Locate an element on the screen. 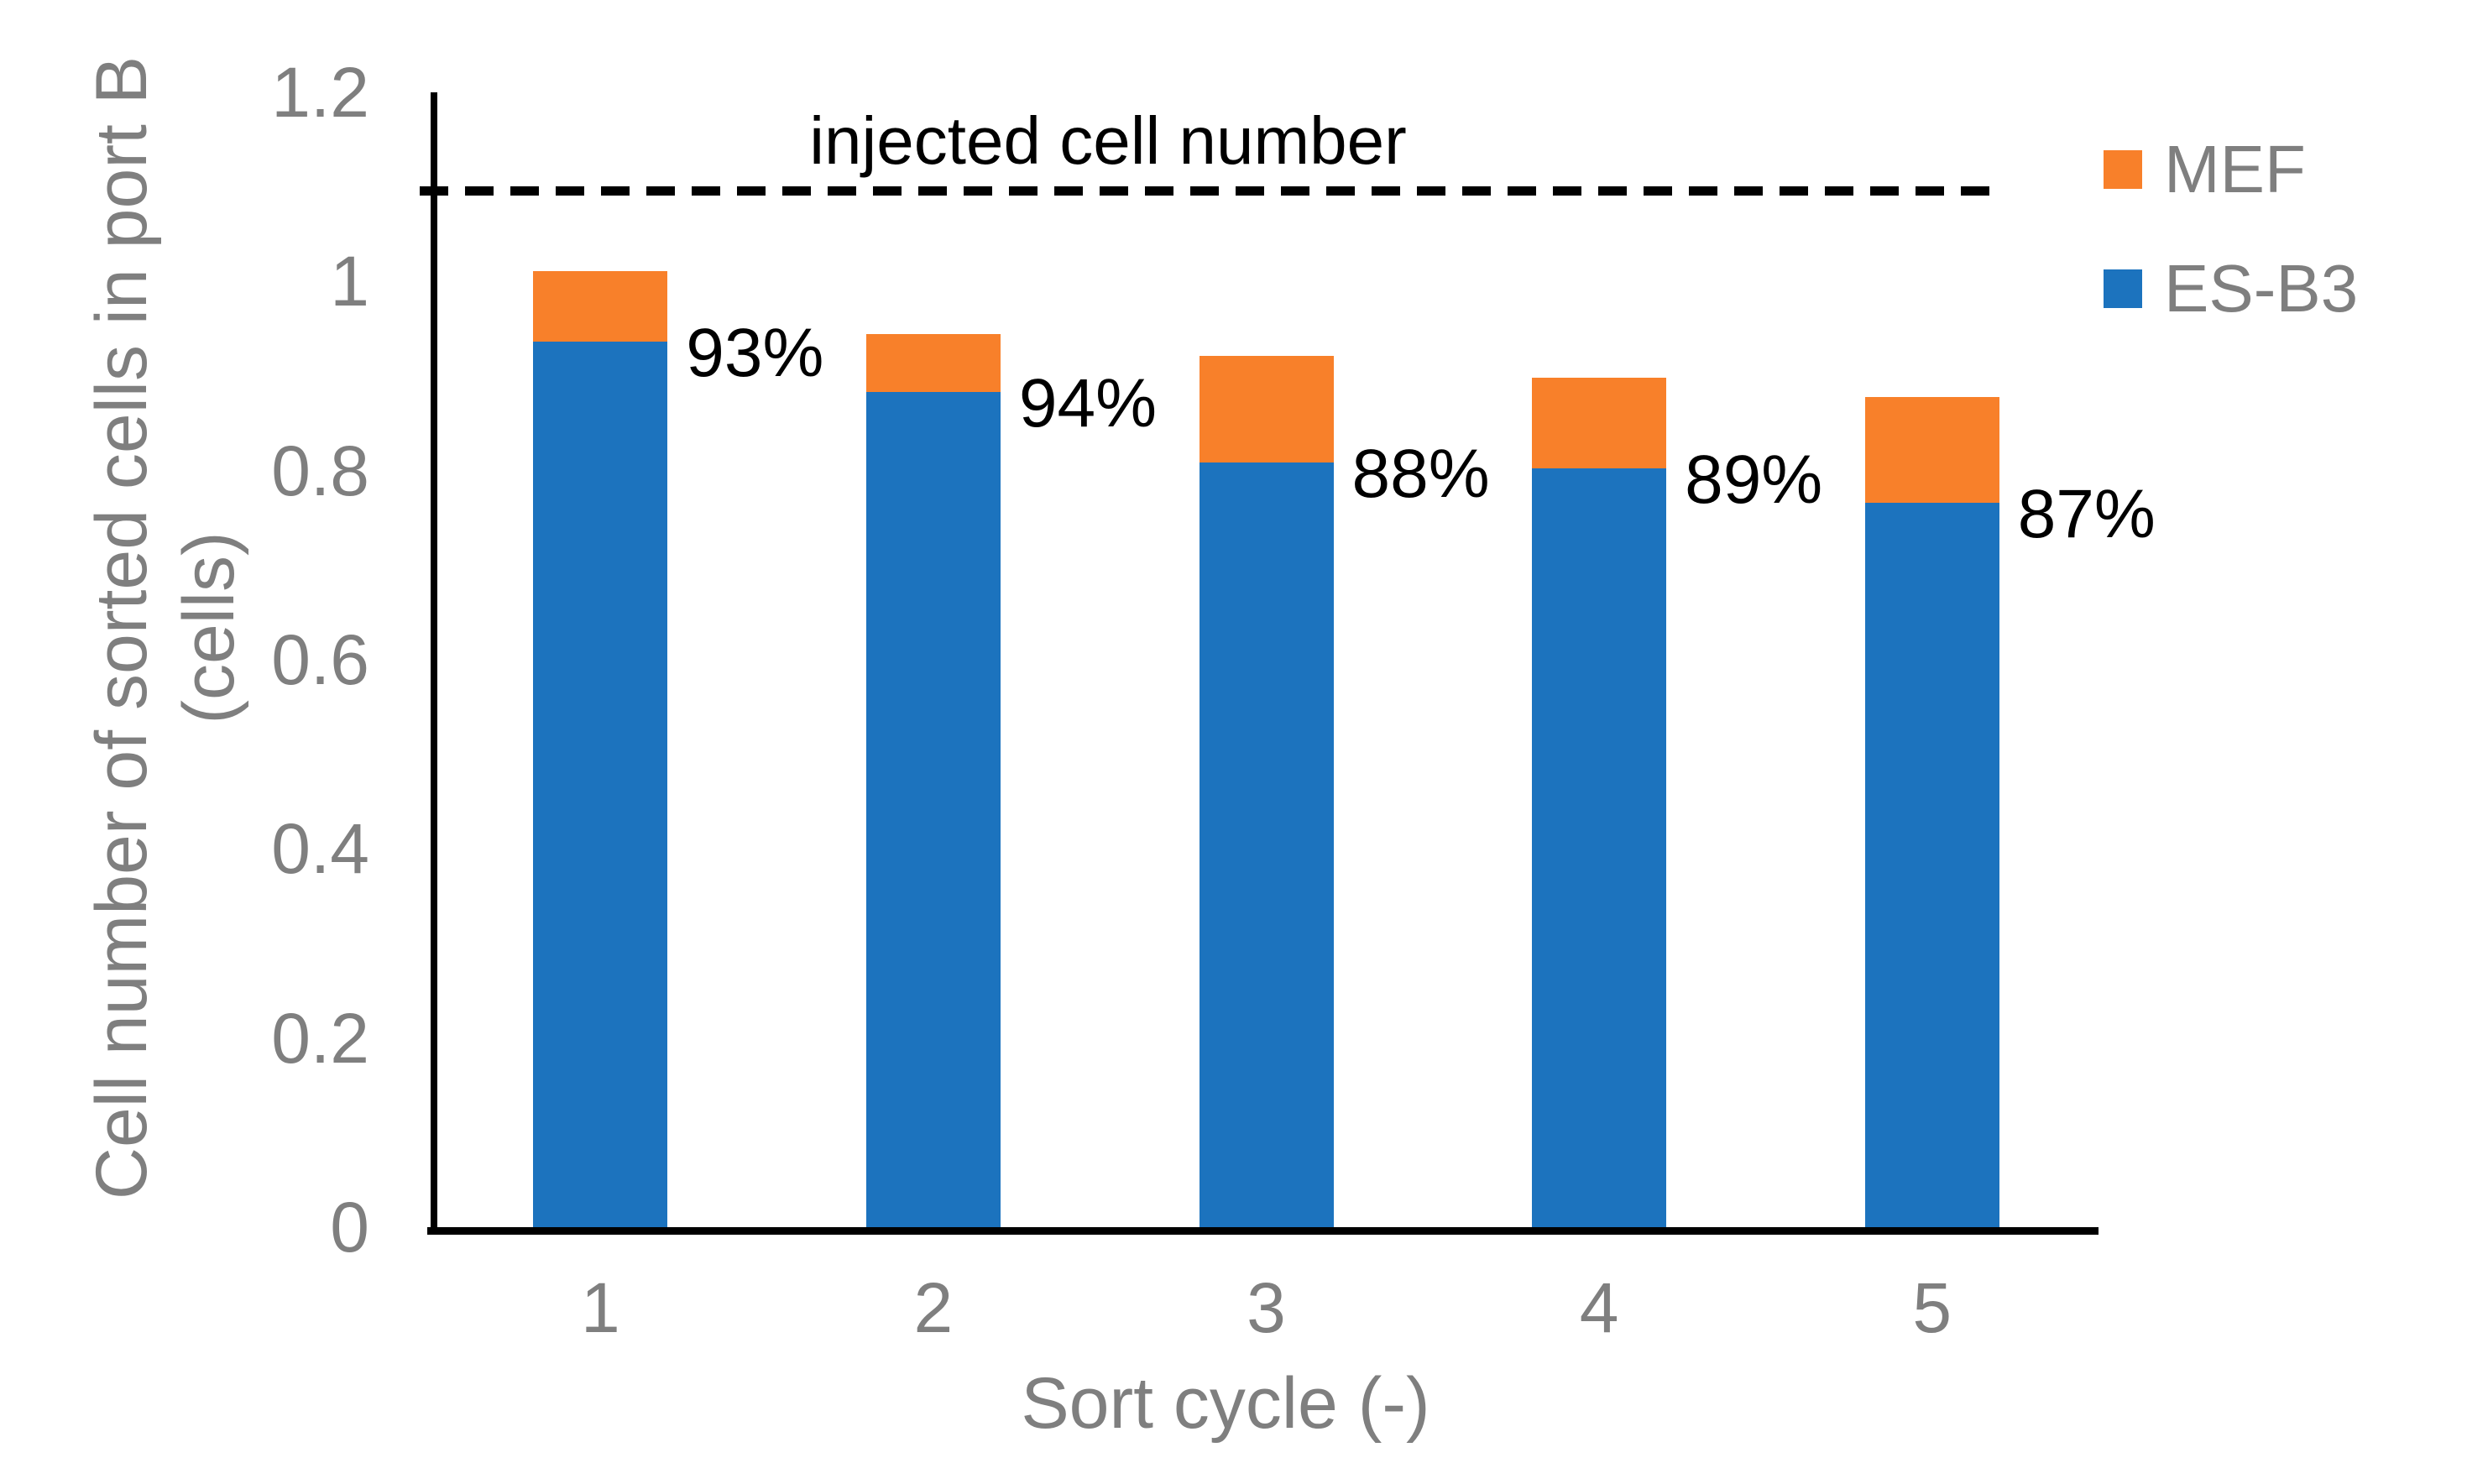 The width and height of the screenshot is (2467, 1484). bar-2-mef is located at coordinates (933, 363).